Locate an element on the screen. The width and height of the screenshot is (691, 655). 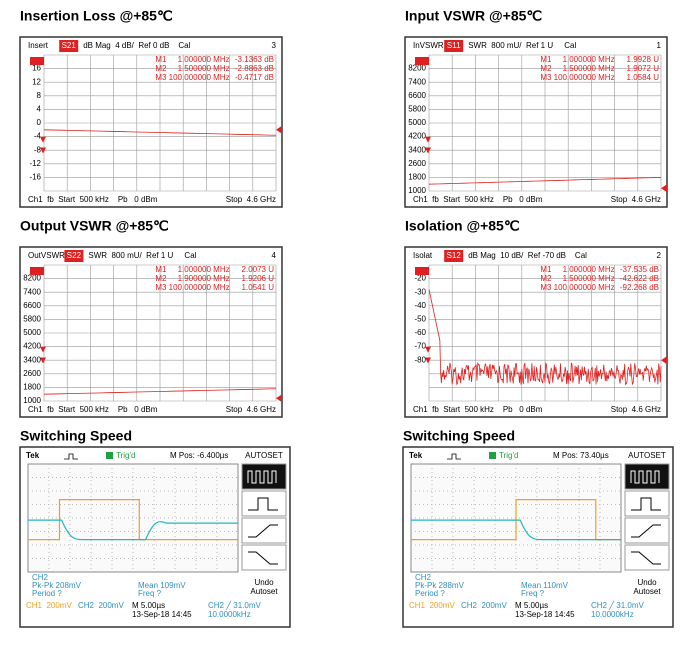
marker-value: -0.4717 dB is located at coordinates (254, 77).